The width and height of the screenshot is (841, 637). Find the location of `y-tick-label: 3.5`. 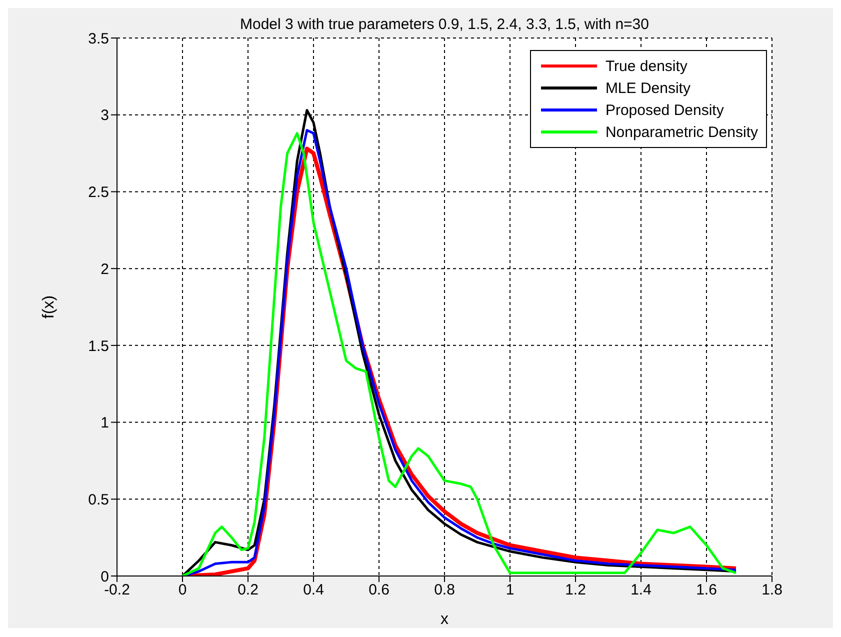

y-tick-label: 3.5 is located at coordinates (98, 39).